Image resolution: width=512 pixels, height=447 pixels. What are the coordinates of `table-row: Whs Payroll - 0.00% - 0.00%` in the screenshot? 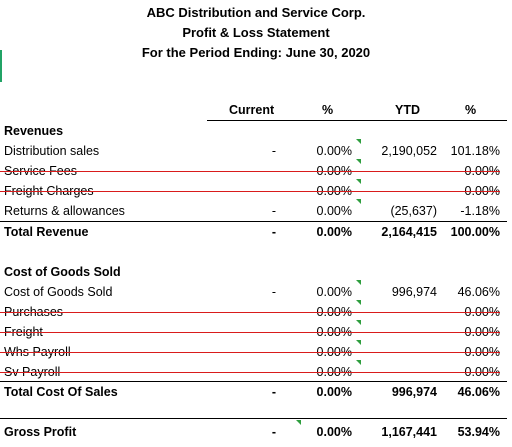 It's located at (256, 351).